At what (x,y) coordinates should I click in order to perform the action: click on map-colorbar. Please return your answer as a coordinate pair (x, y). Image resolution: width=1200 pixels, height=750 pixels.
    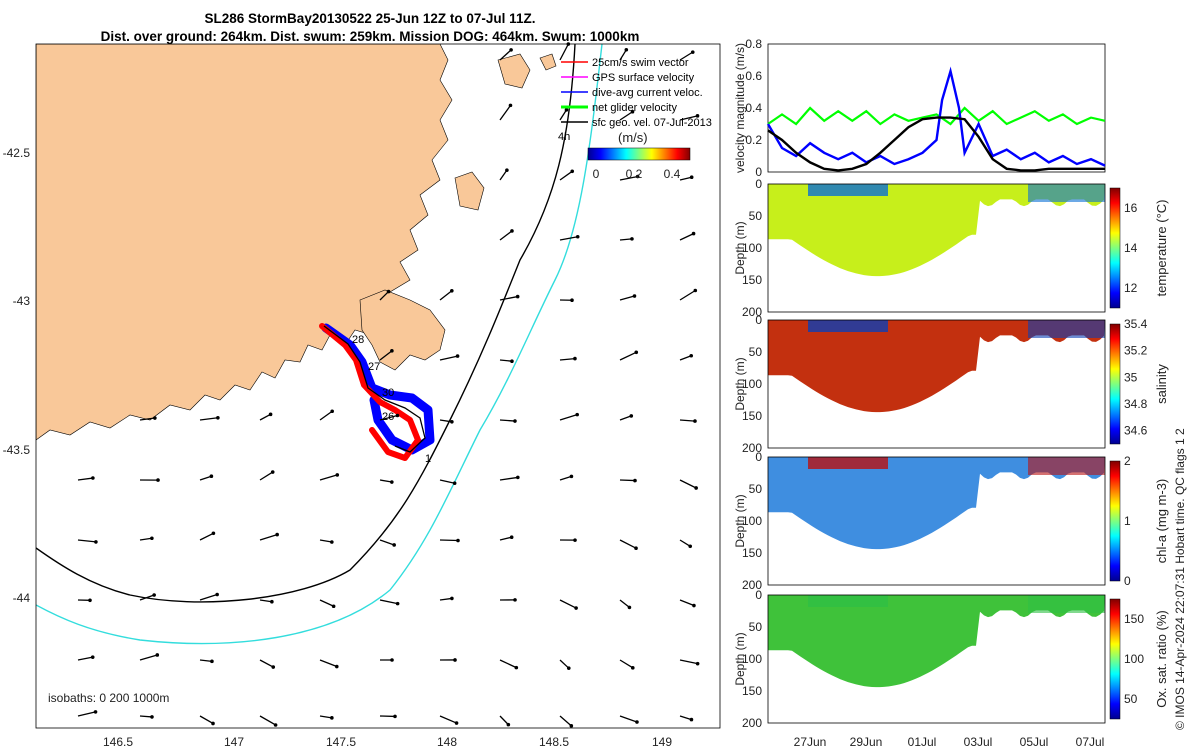
    Looking at the image, I should click on (639, 154).